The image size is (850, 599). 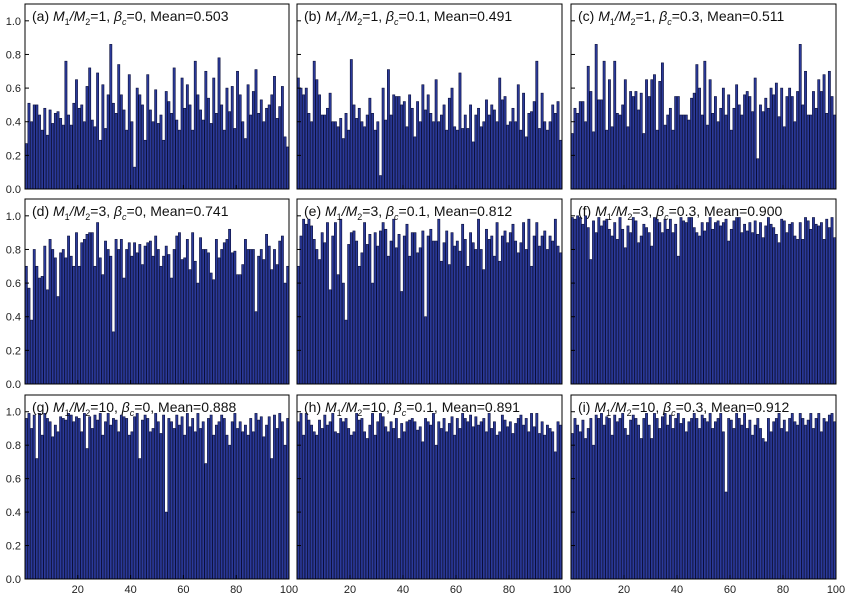 I want to click on y-tick-label: 0.8, so click(x=13, y=250).